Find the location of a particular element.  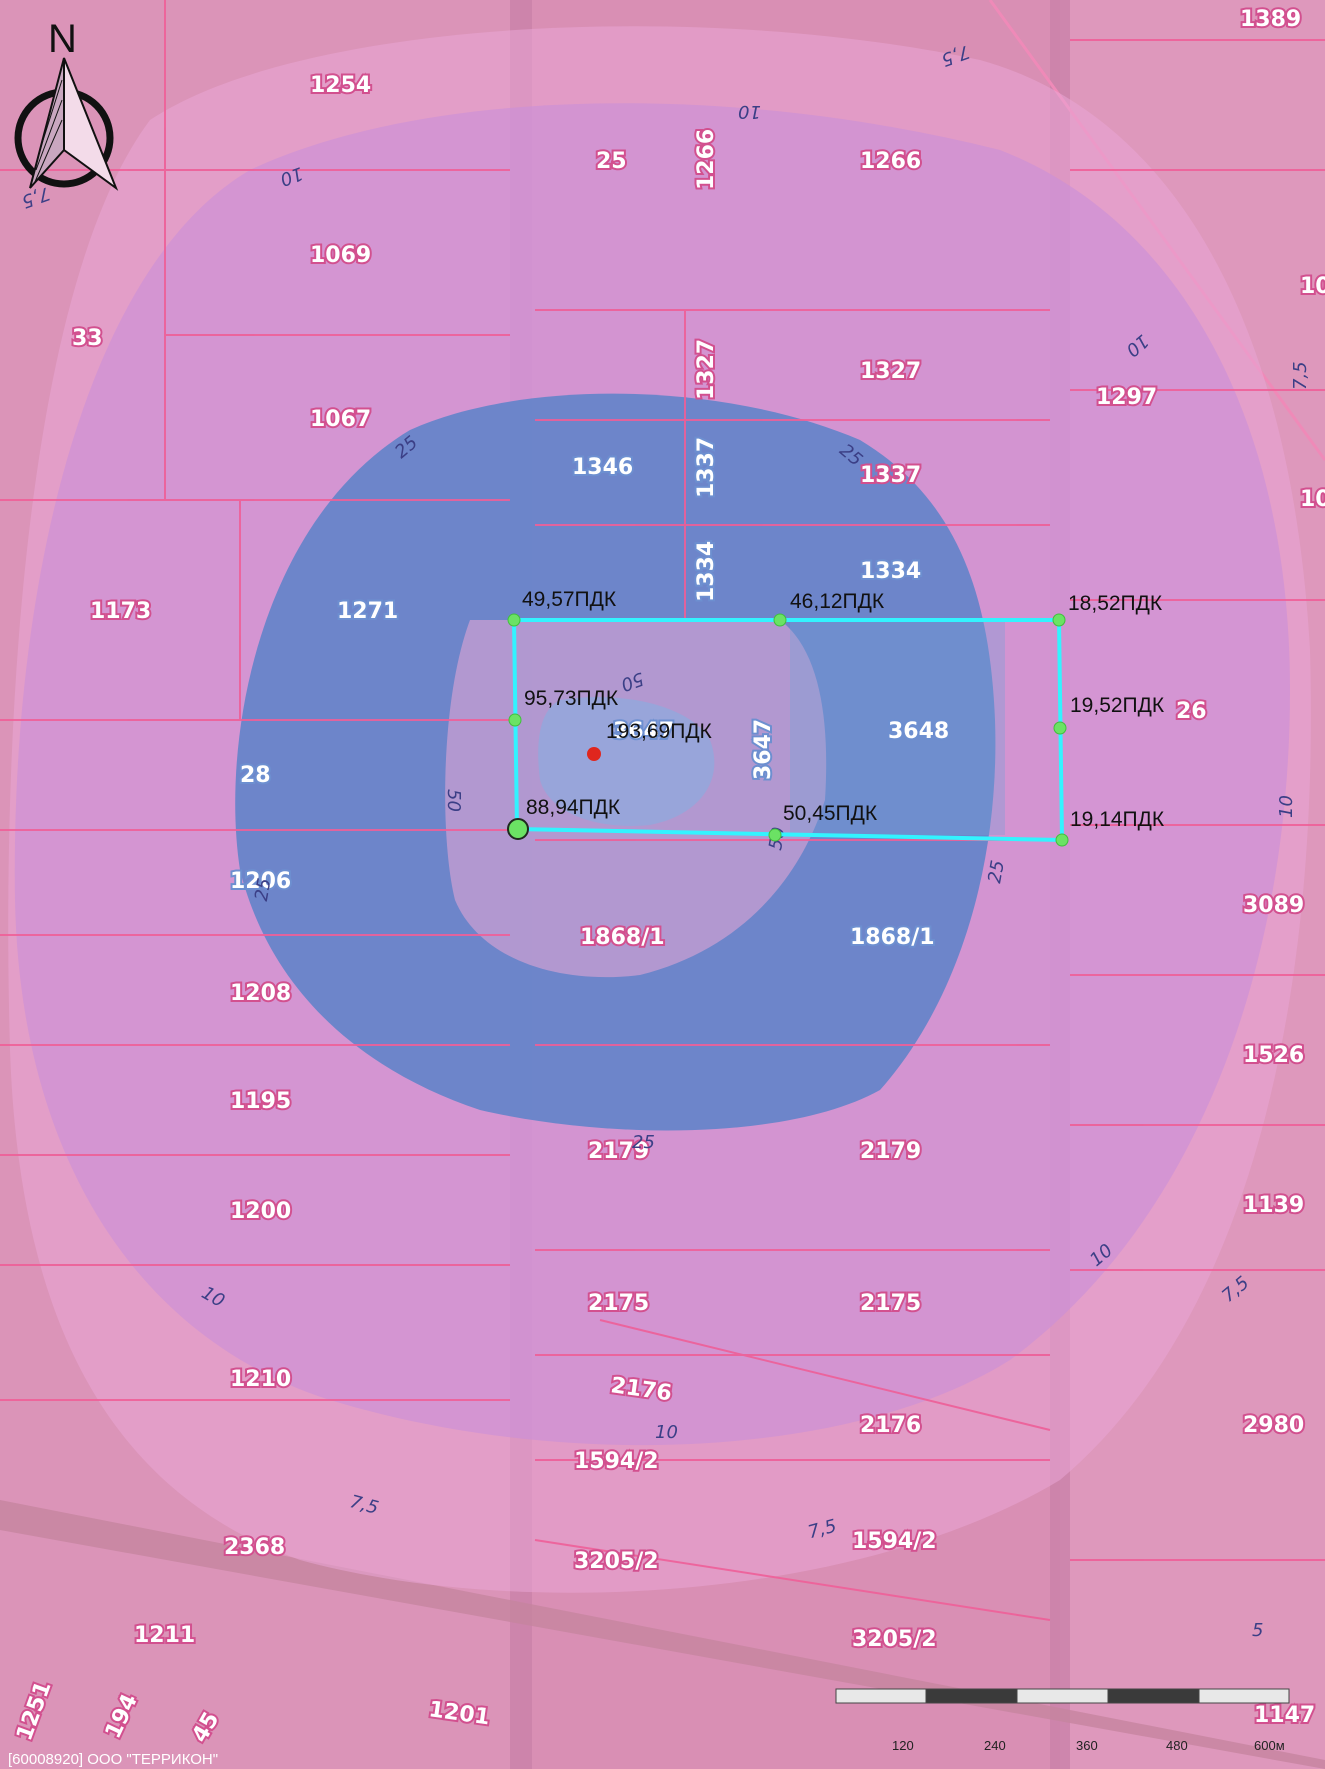

isoline-label: 7,5 is located at coordinates (1300, 375).